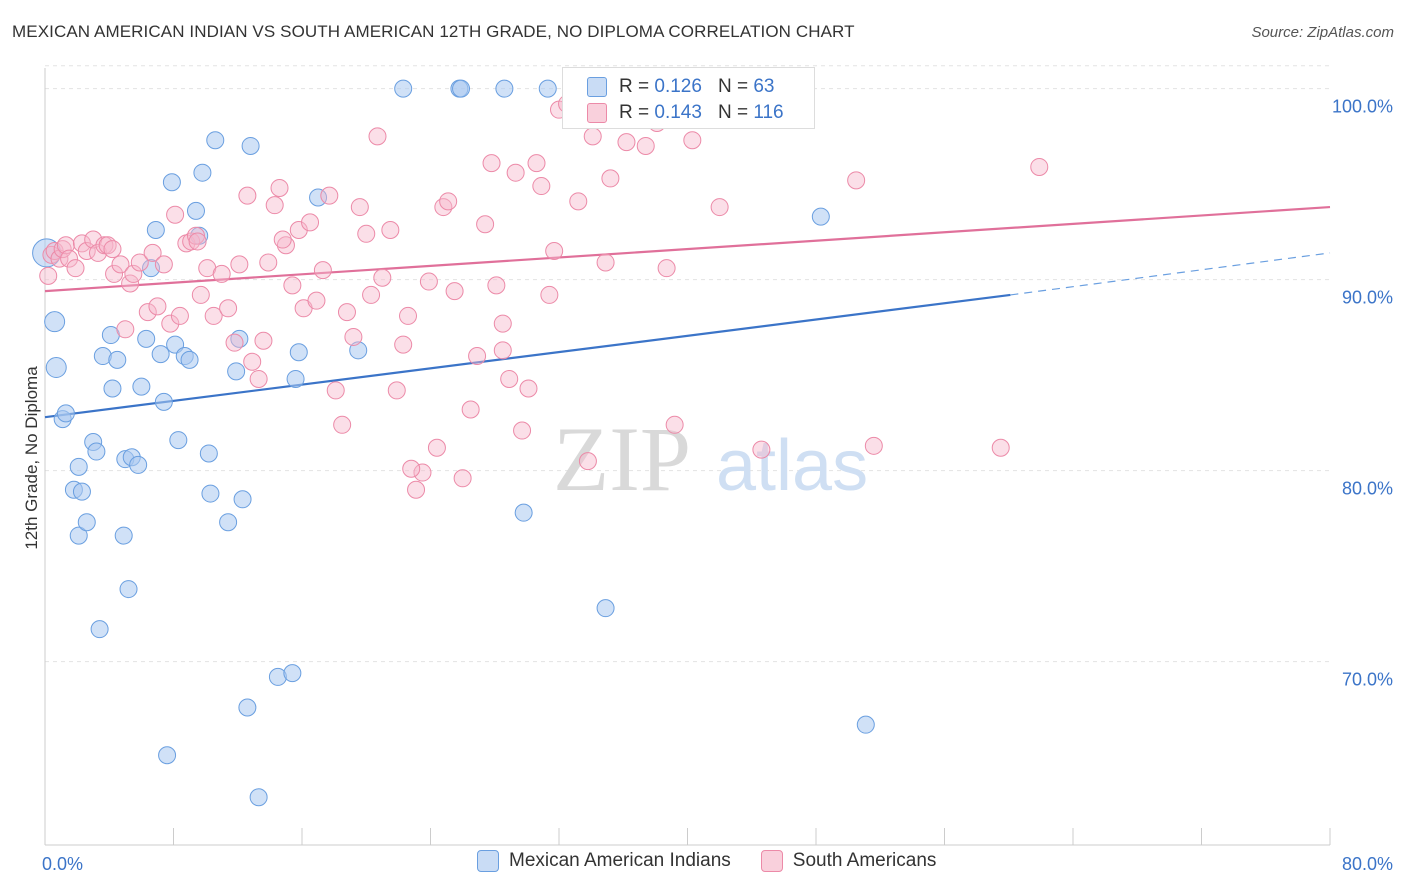  I want to click on y-tick-label: 70.0%, so click(1367, 680).